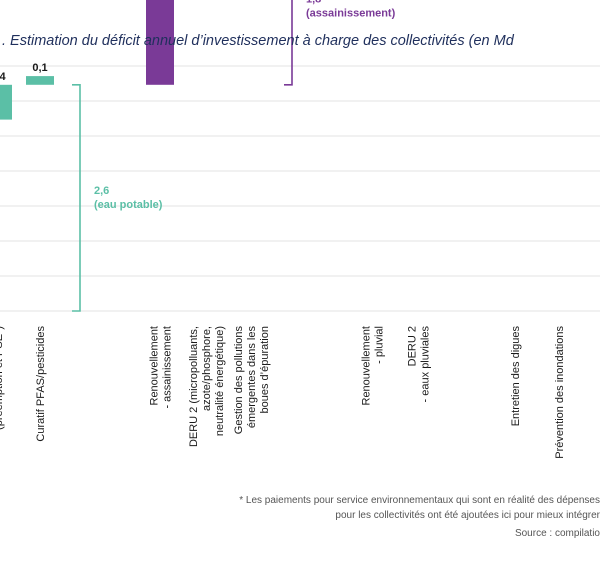 The width and height of the screenshot is (600, 576). I want to click on bracket-label: (eau potable), so click(128, 205).